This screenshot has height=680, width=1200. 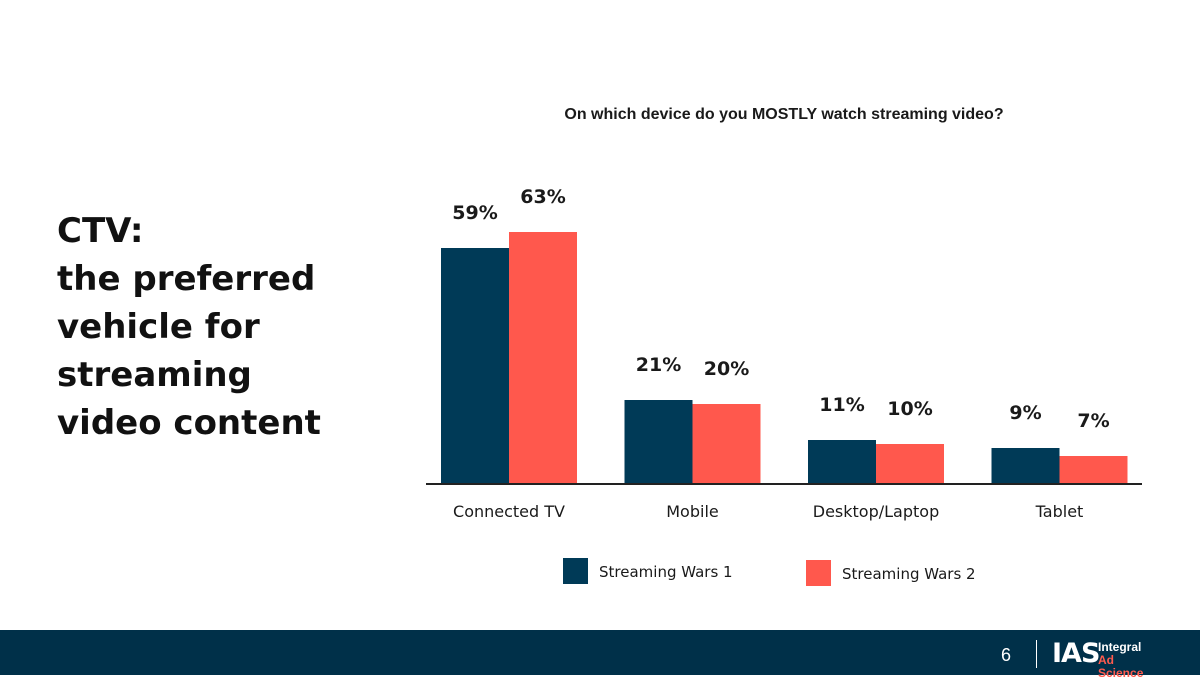 What do you see at coordinates (666, 572) in the screenshot?
I see `legend-label-1: Streaming Wars 1` at bounding box center [666, 572].